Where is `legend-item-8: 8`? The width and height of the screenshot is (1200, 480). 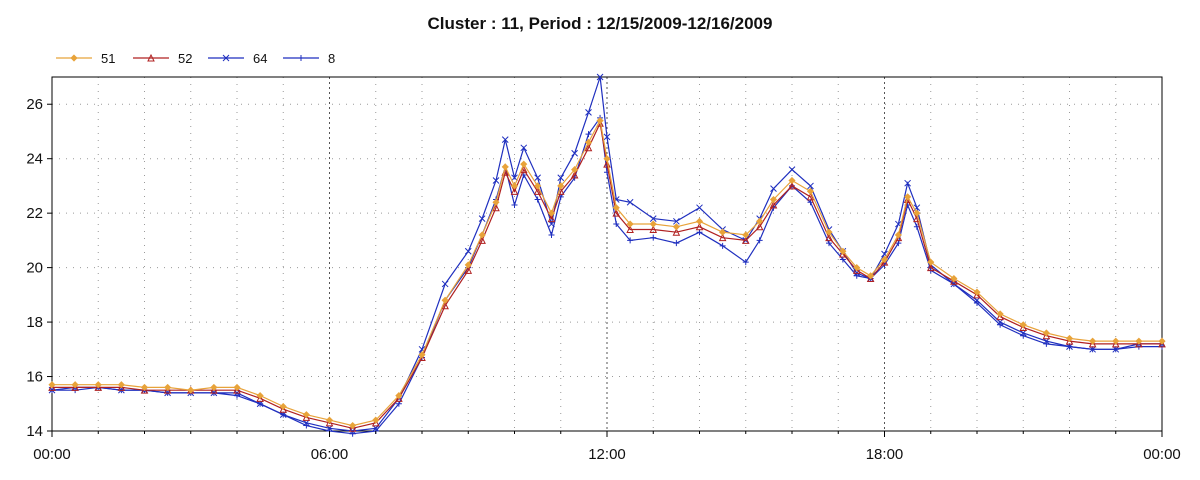
legend-item-8: 8 is located at coordinates (309, 58).